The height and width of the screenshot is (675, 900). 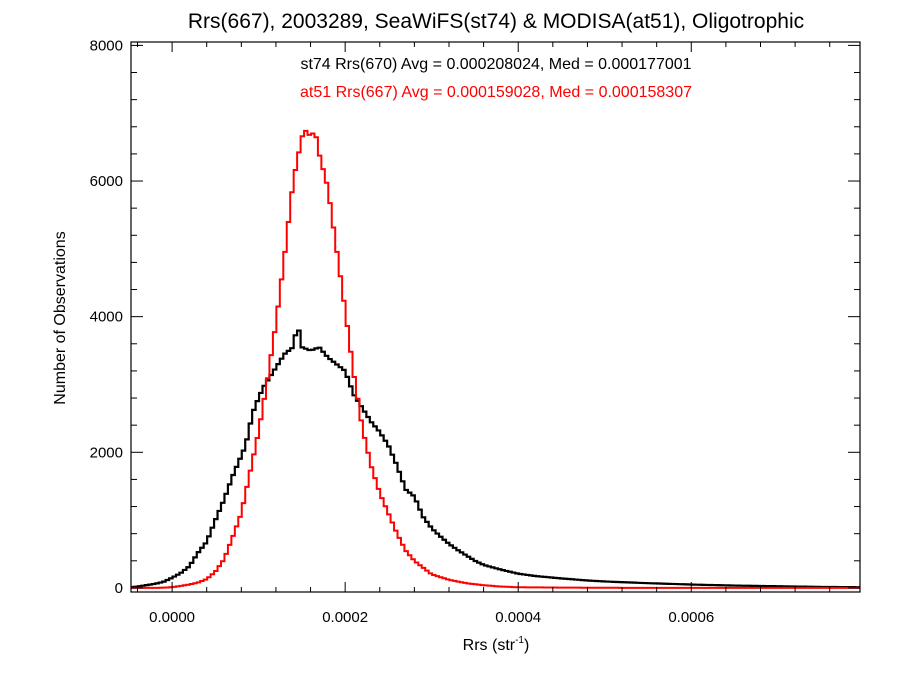 I want to click on x-axis-label: Rrs (str-1), so click(x=496, y=644).